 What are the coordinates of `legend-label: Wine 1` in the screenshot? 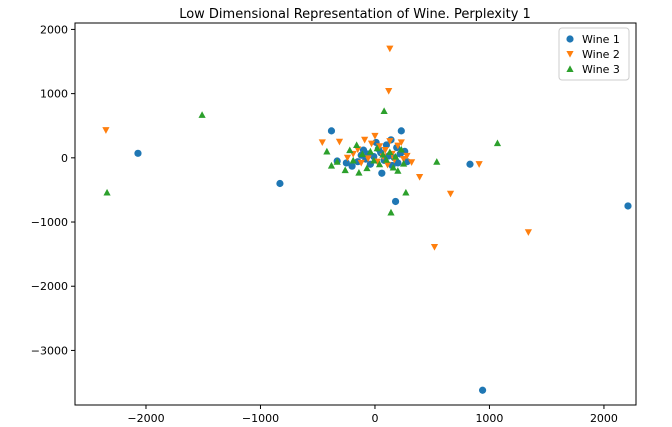 It's located at (601, 39).